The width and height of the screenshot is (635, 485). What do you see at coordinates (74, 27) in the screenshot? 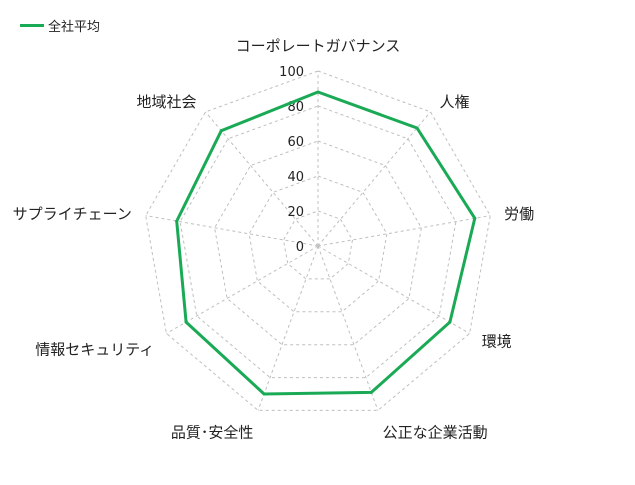
I see `legend-label: 全社平均` at bounding box center [74, 27].